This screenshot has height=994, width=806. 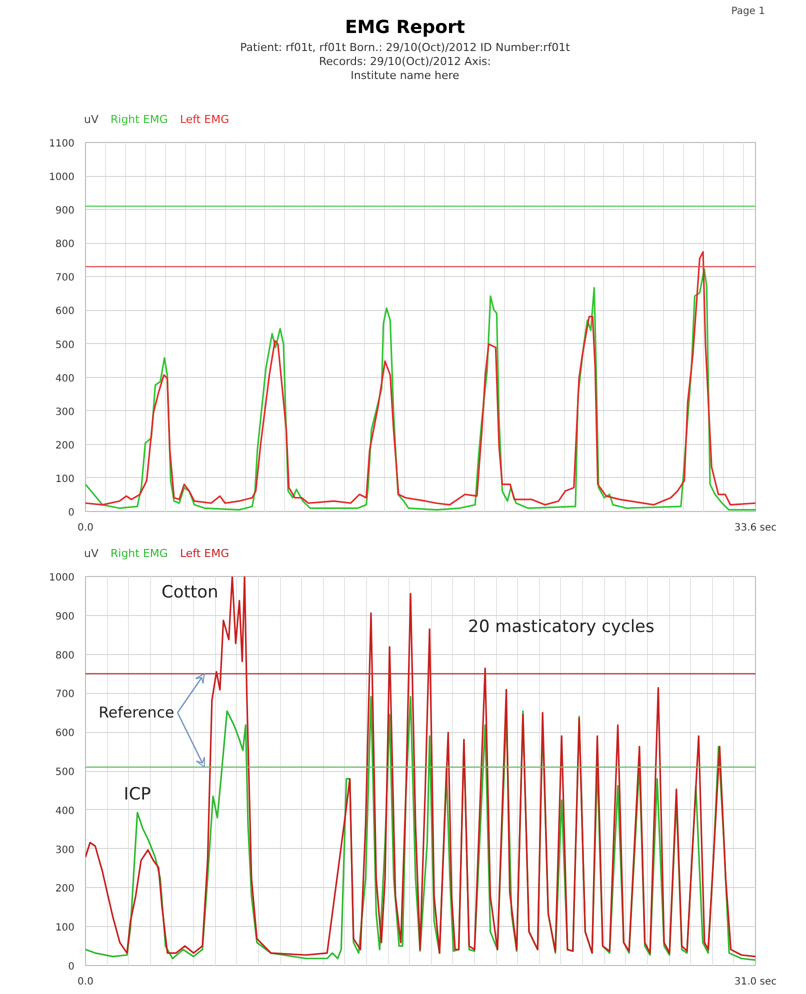 What do you see at coordinates (755, 528) in the screenshot?
I see `x-tick-label: 33.6 sec` at bounding box center [755, 528].